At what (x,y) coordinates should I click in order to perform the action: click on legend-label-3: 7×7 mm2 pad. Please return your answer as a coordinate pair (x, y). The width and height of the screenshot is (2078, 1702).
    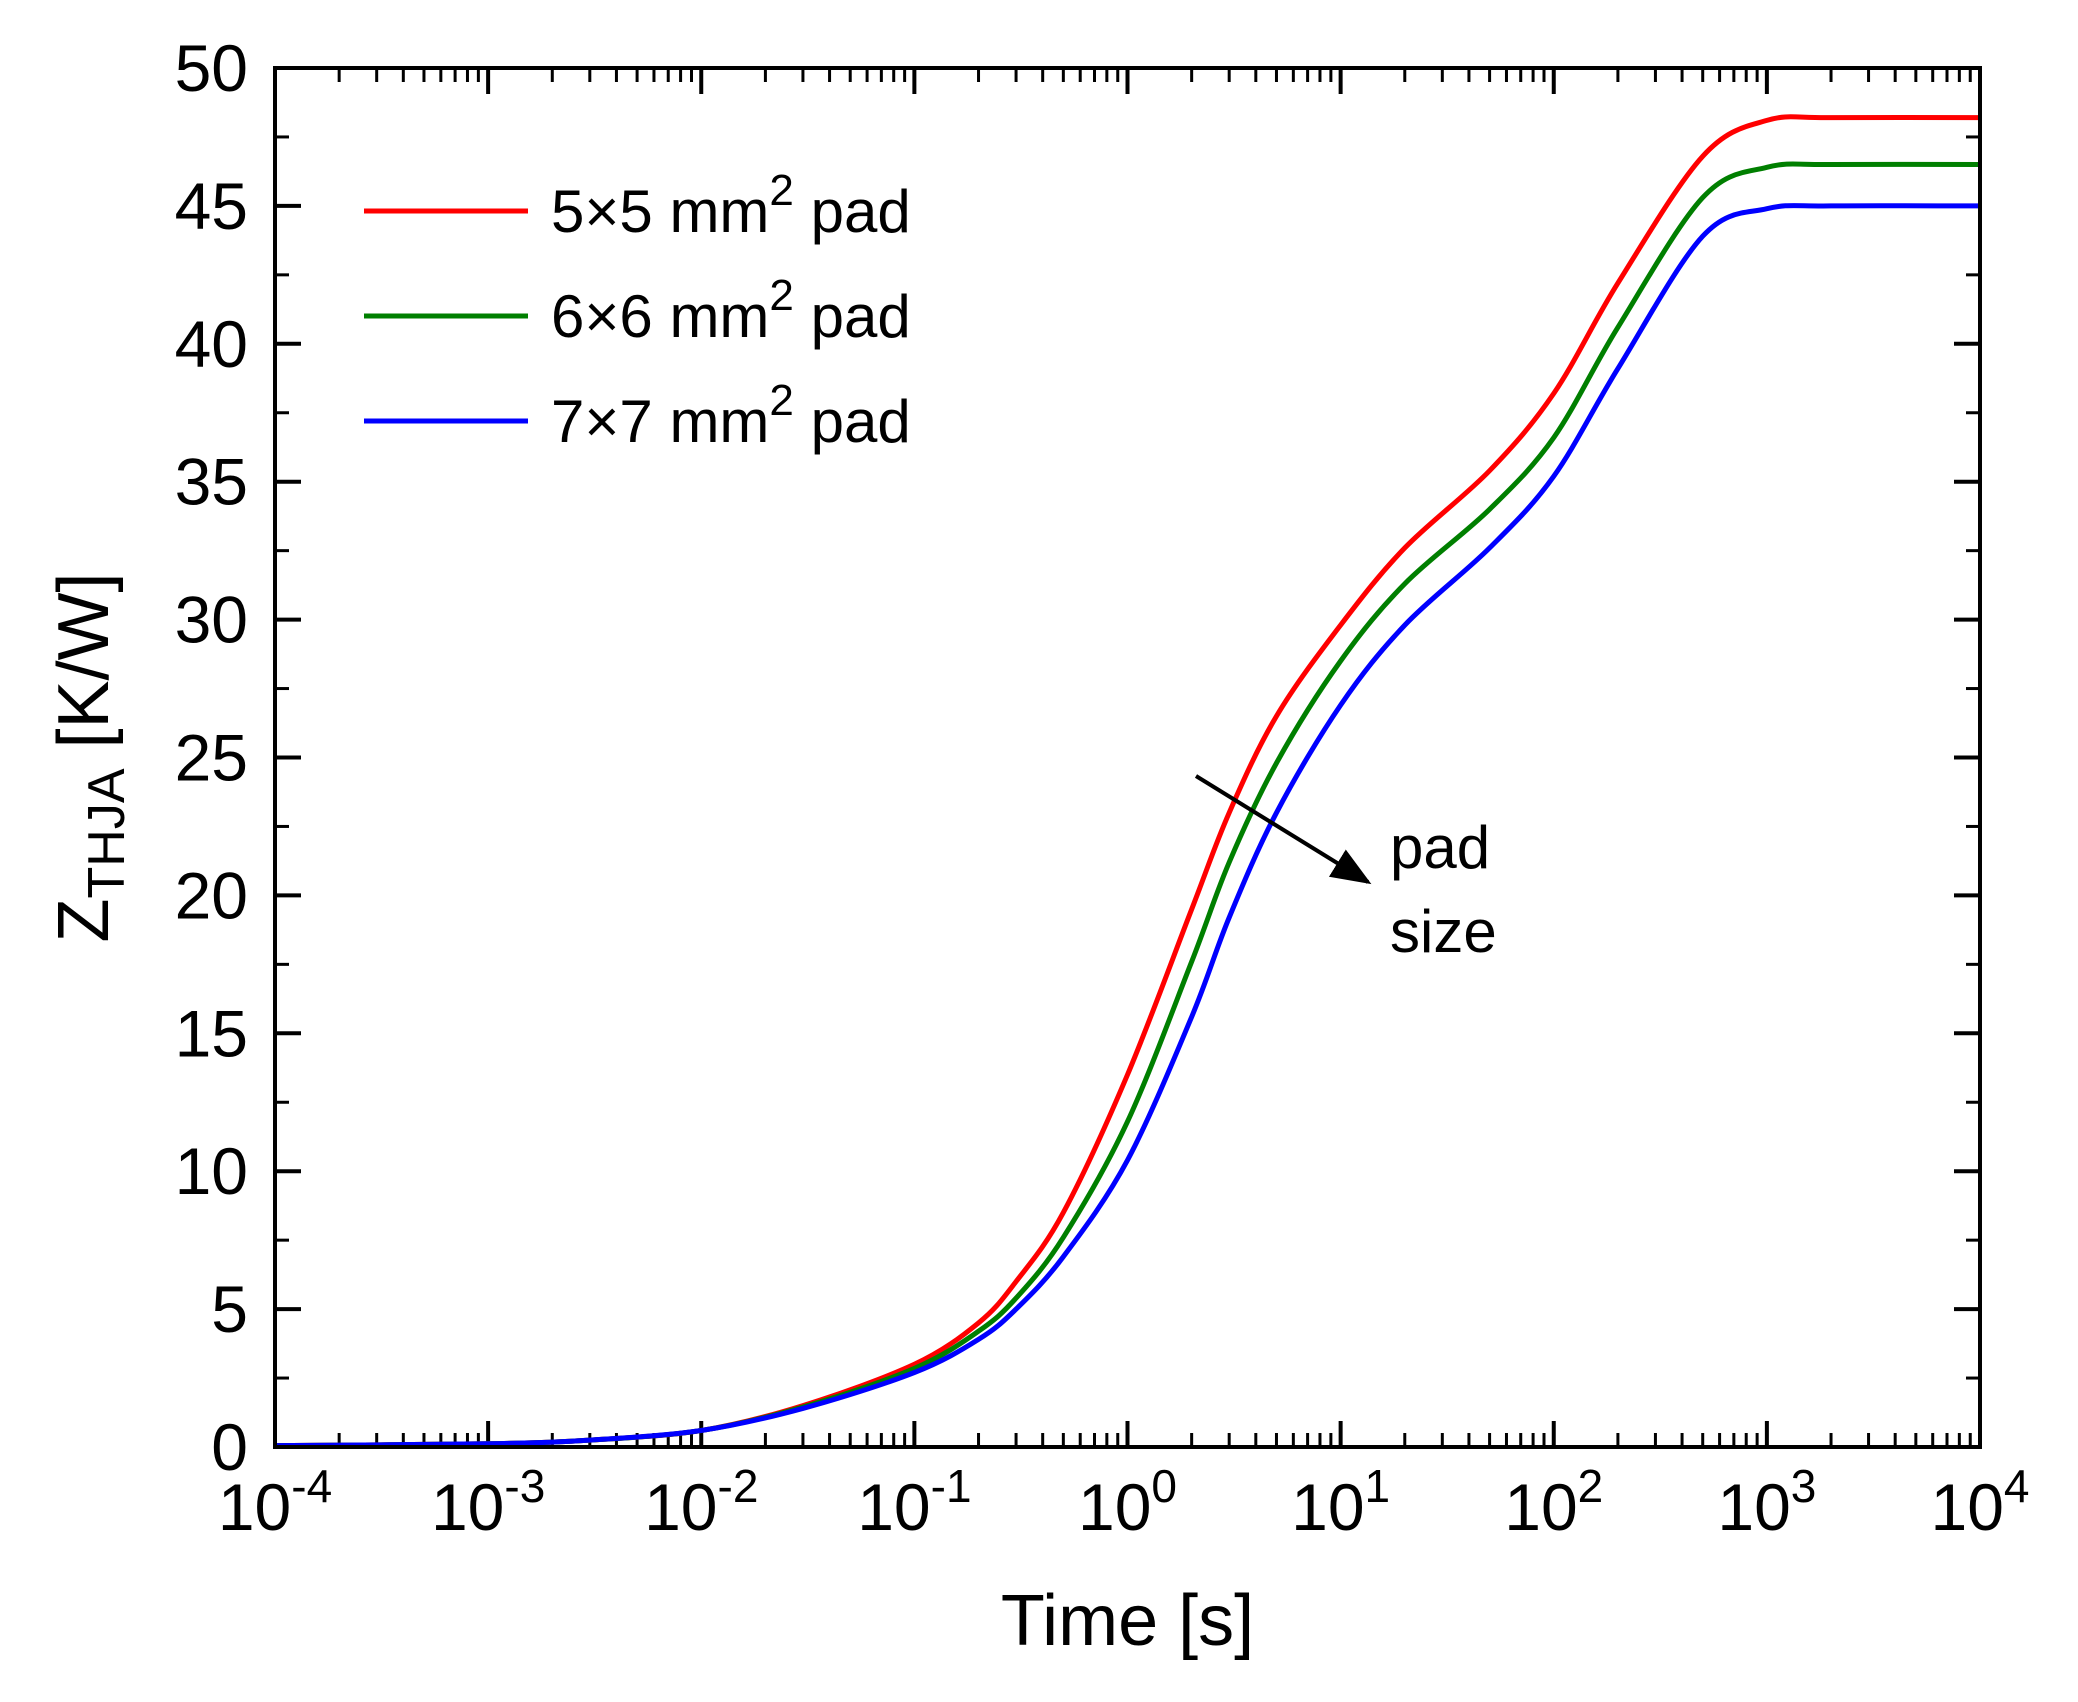
    Looking at the image, I should click on (731, 415).